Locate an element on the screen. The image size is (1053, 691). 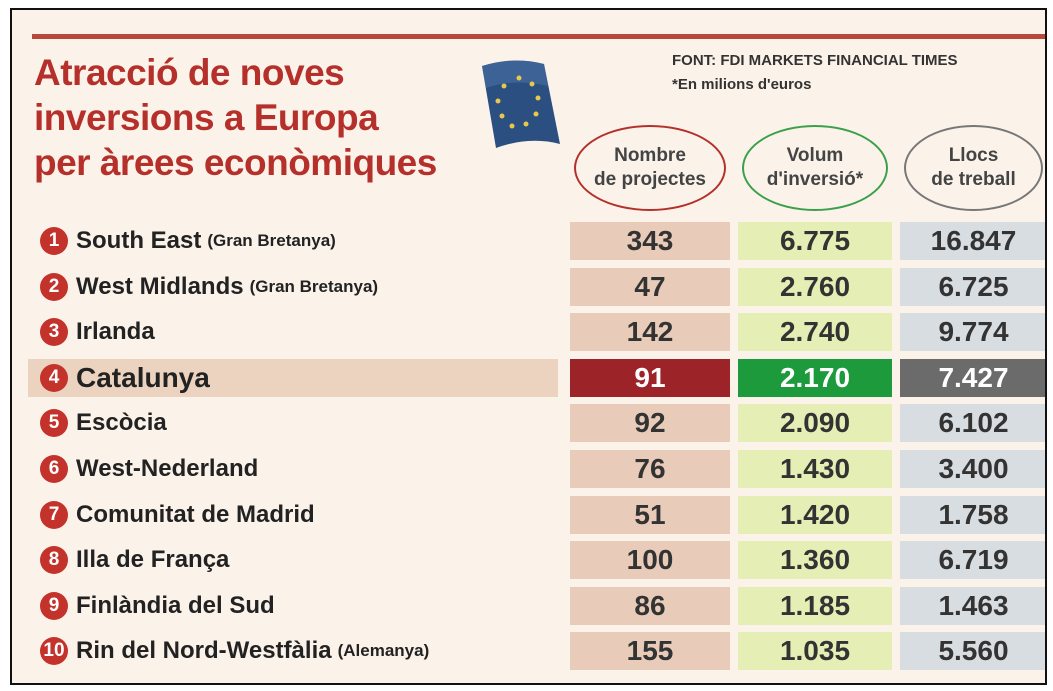
value-cell: 76 is located at coordinates (650, 469).